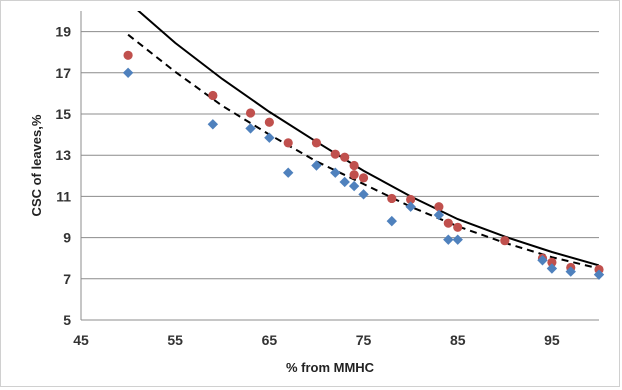 This screenshot has height=390, width=622. Describe the element at coordinates (458, 340) in the screenshot. I see `x-tick-label: 85` at that location.